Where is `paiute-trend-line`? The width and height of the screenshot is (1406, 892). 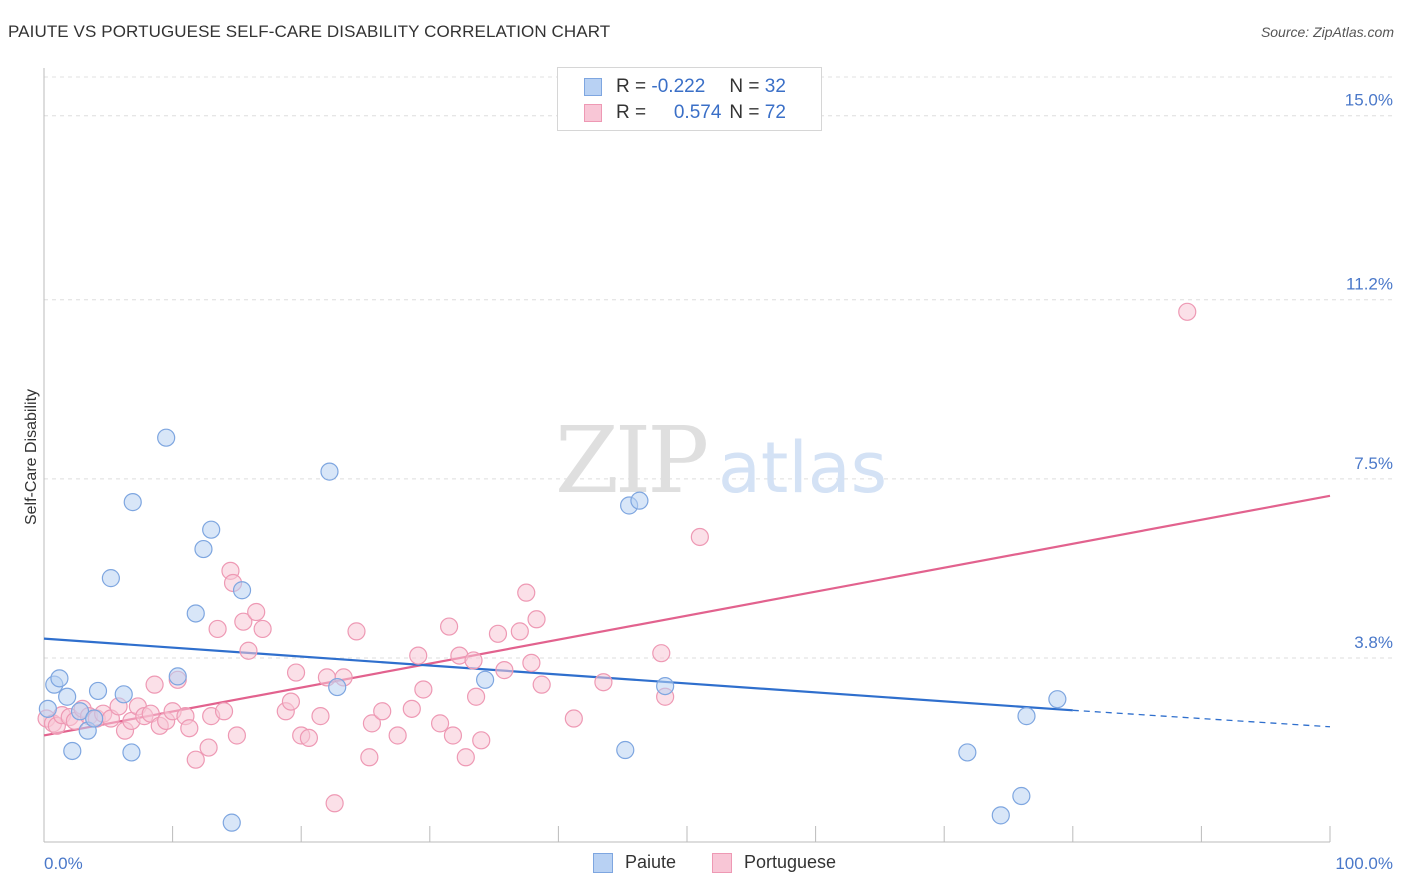 paiute-trend-line is located at coordinates (558, 674).